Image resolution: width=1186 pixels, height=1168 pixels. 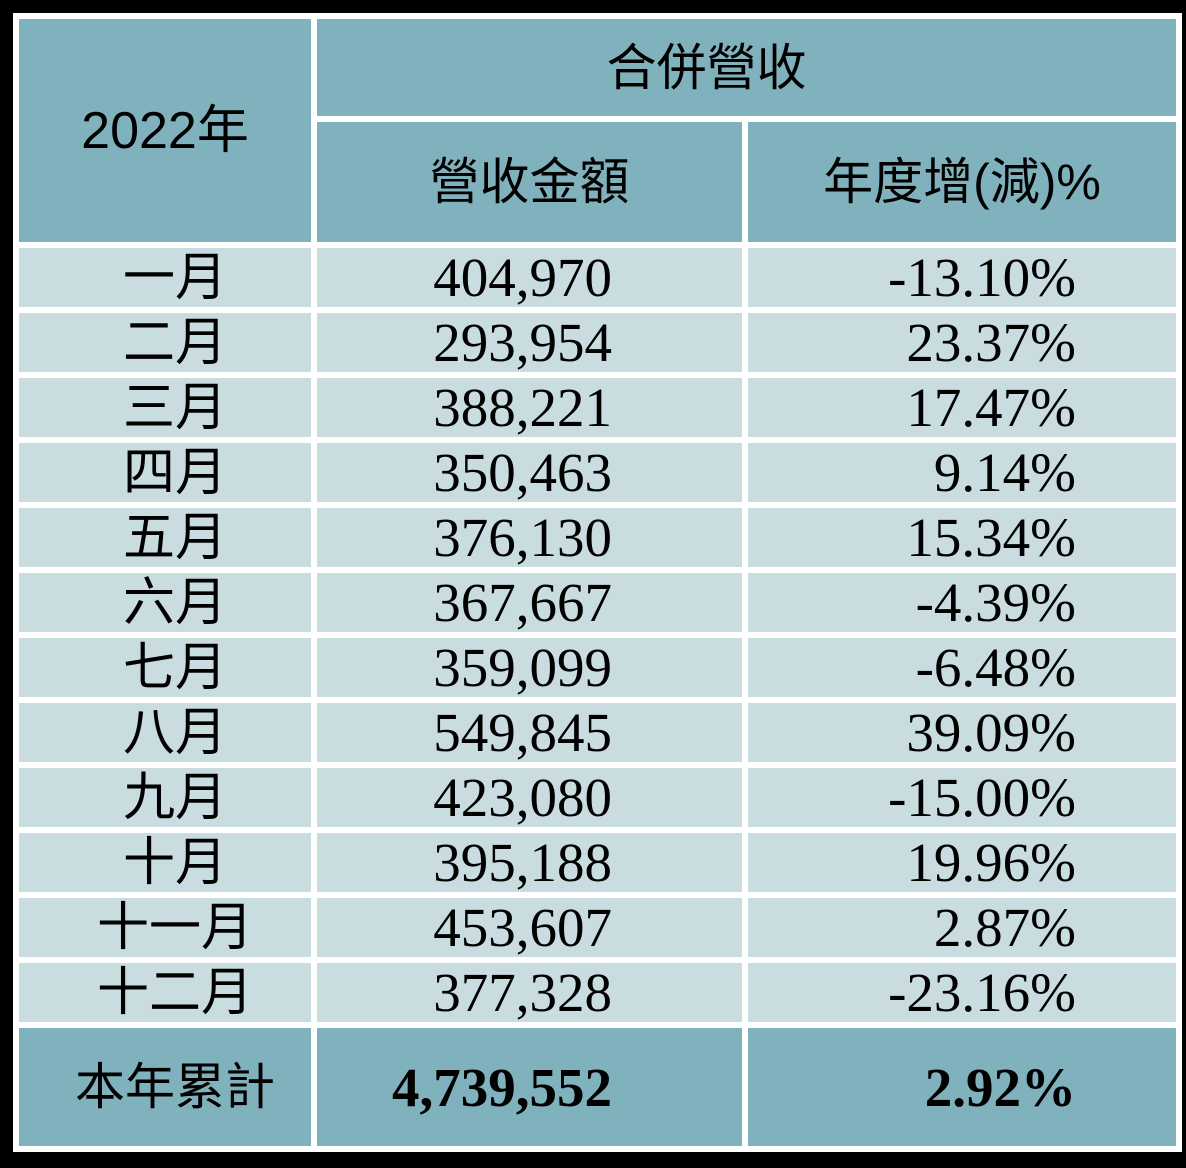 I want to click on yoy-change-value: 39.09%, so click(x=962, y=732).